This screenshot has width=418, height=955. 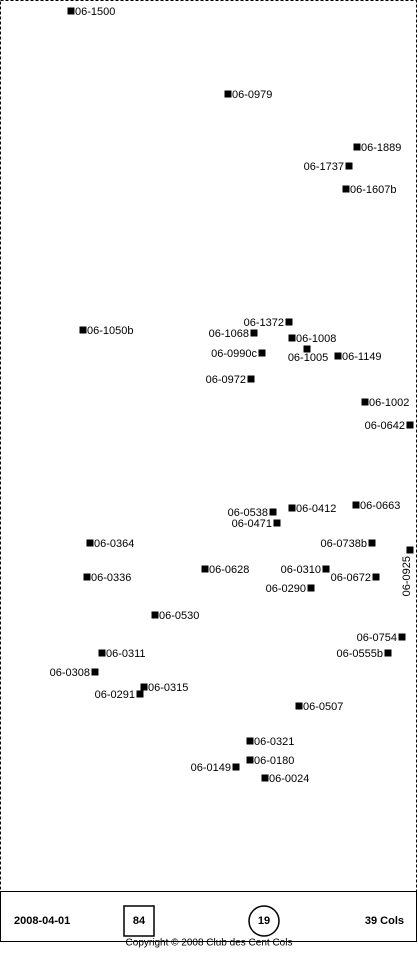 I want to click on col-label: 06-0555b, so click(x=360, y=654).